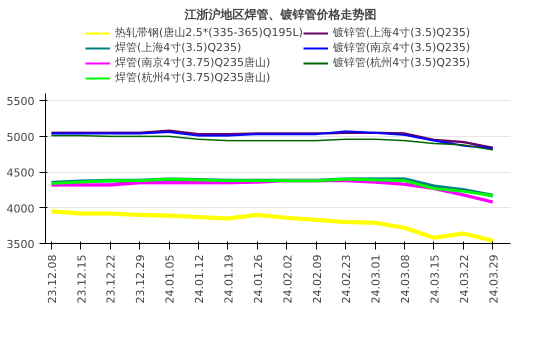  Describe the element at coordinates (401, 62) in the screenshot. I see `legend-label: 镀锌管(杭州4寸(3.5)Q235)` at that location.